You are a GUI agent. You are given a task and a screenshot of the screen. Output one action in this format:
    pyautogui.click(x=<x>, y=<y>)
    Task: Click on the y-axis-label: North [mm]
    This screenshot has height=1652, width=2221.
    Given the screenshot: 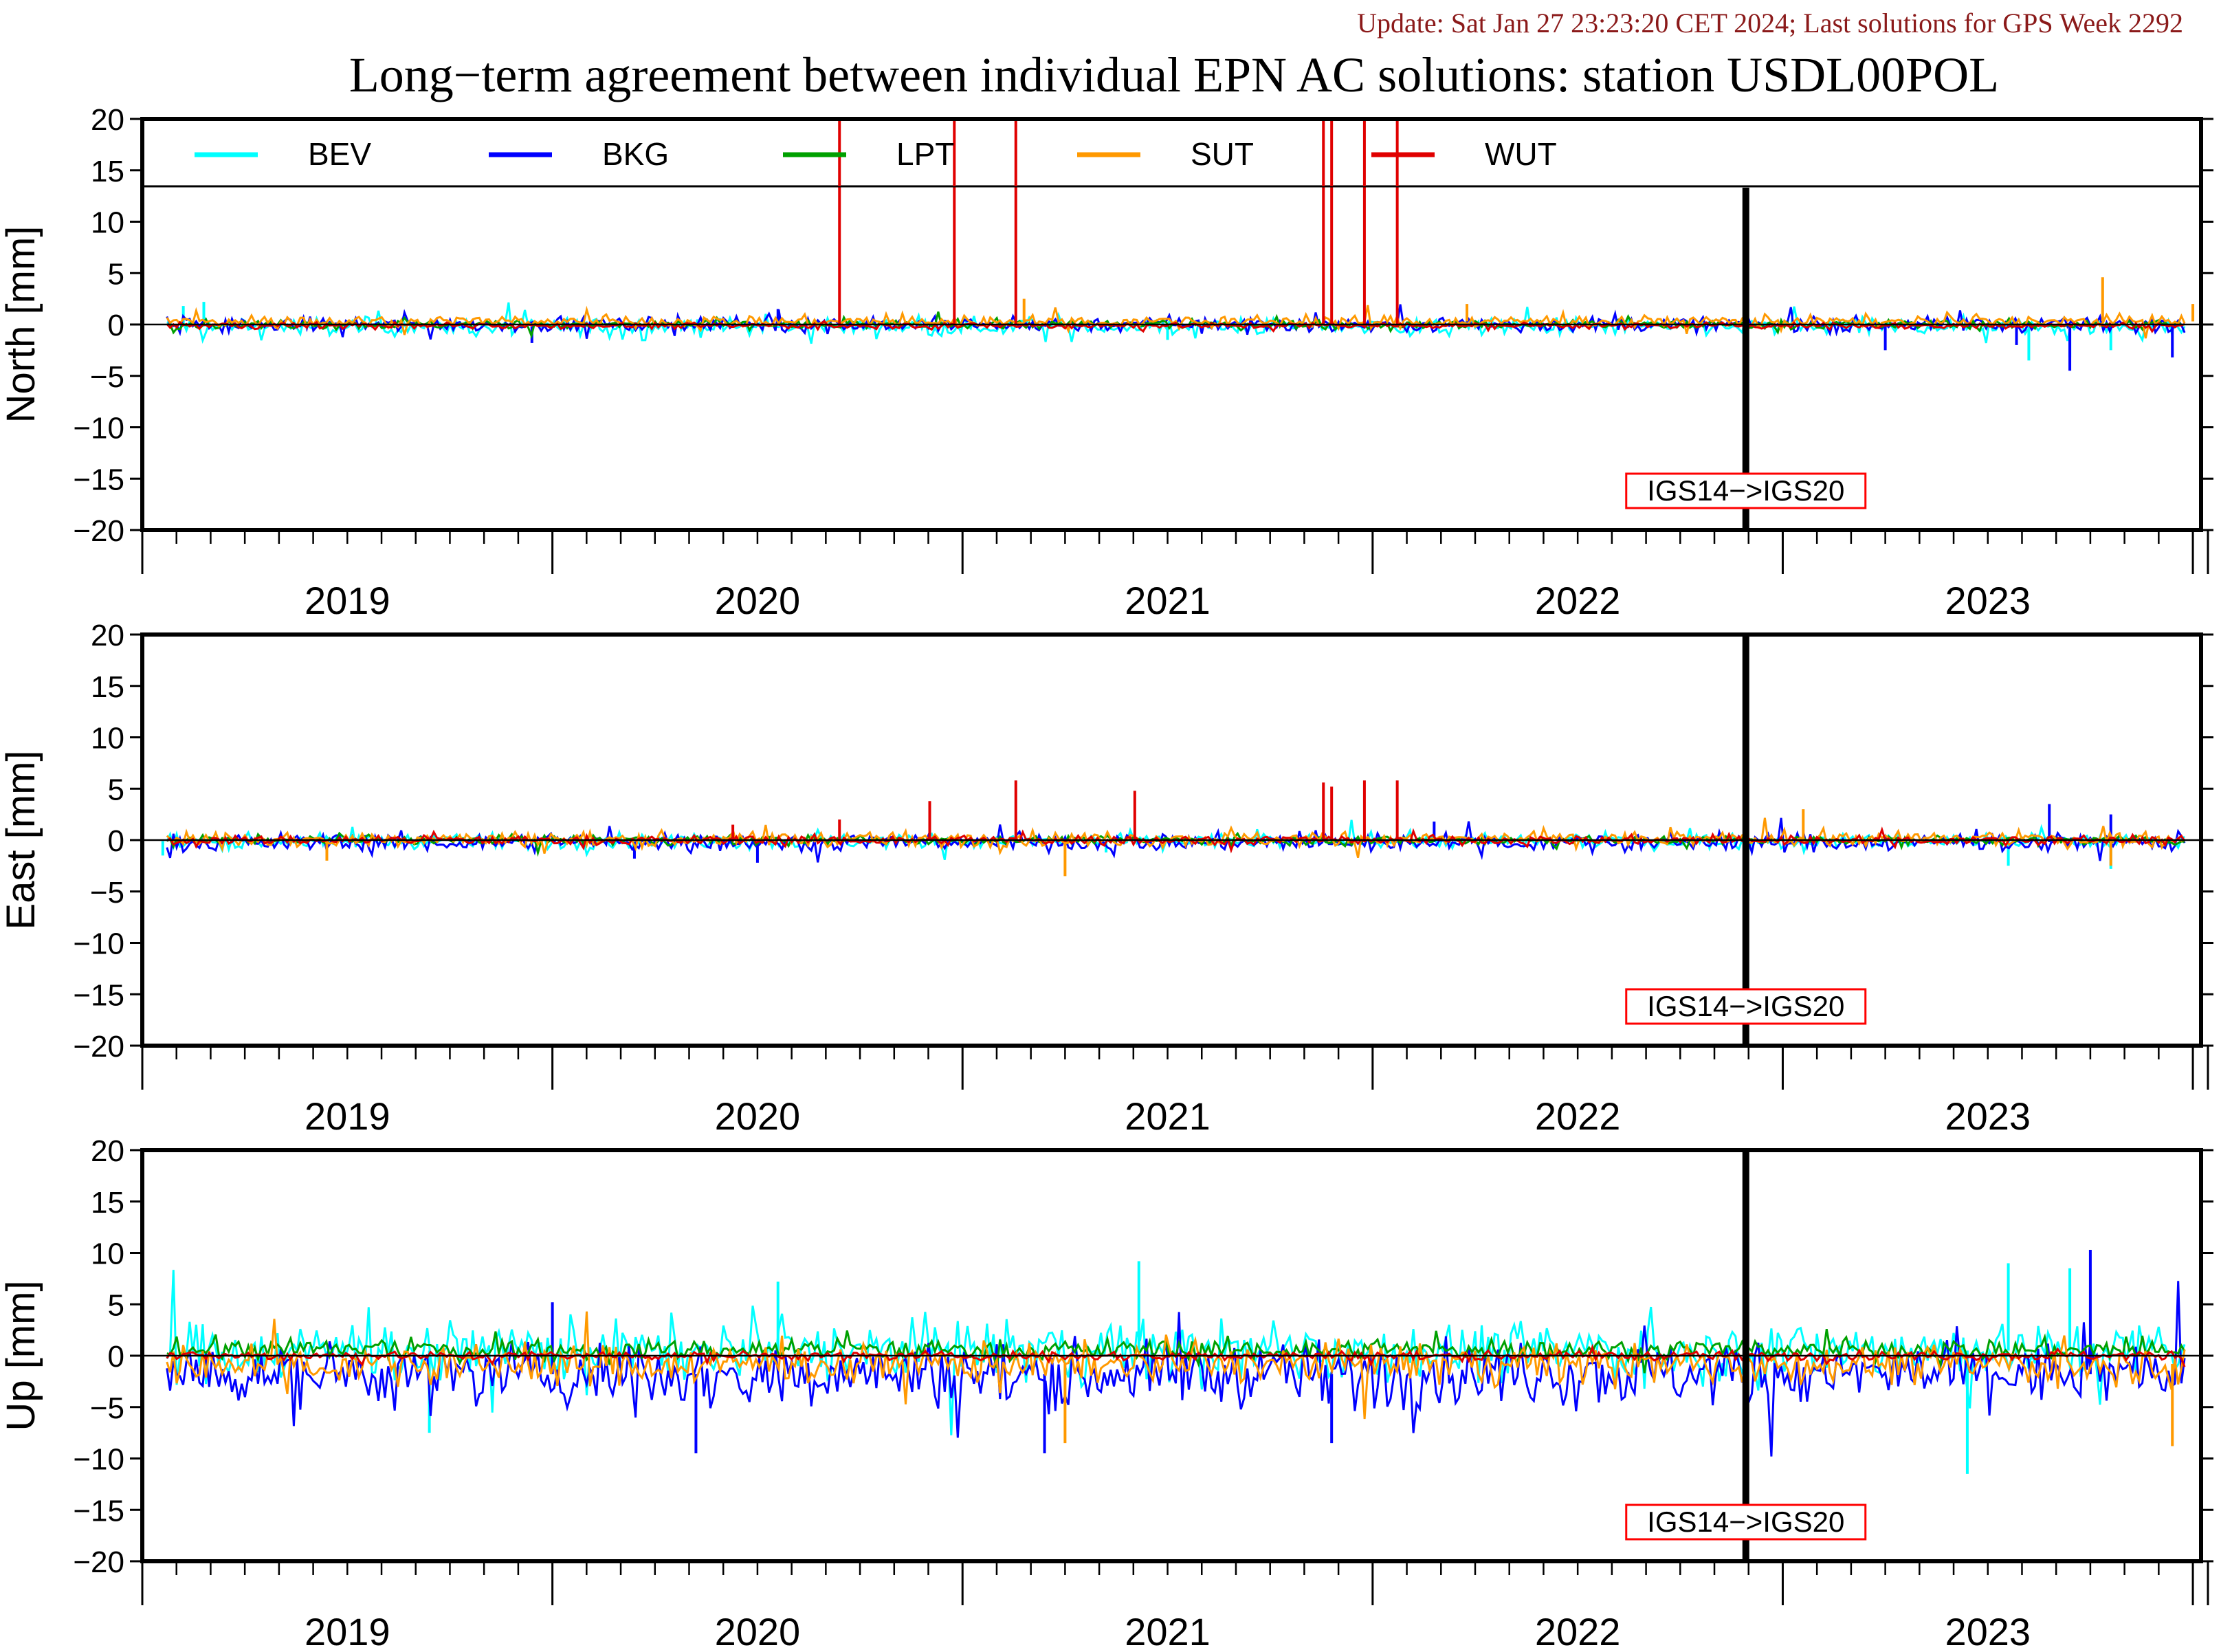 What is the action you would take?
    pyautogui.click(x=21, y=324)
    